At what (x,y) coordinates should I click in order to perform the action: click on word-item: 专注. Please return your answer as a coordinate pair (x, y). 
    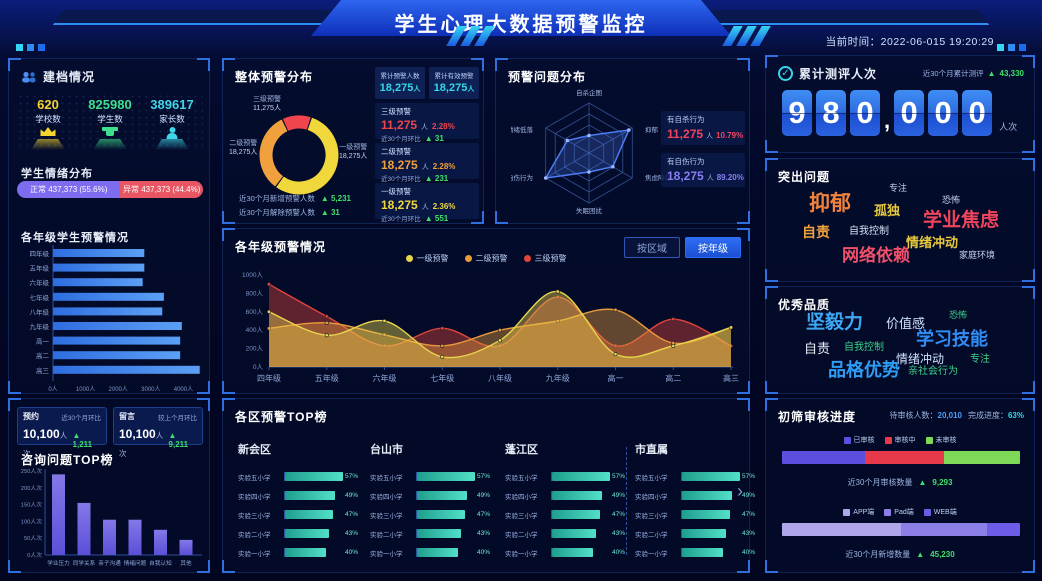
    Looking at the image, I should click on (980, 359).